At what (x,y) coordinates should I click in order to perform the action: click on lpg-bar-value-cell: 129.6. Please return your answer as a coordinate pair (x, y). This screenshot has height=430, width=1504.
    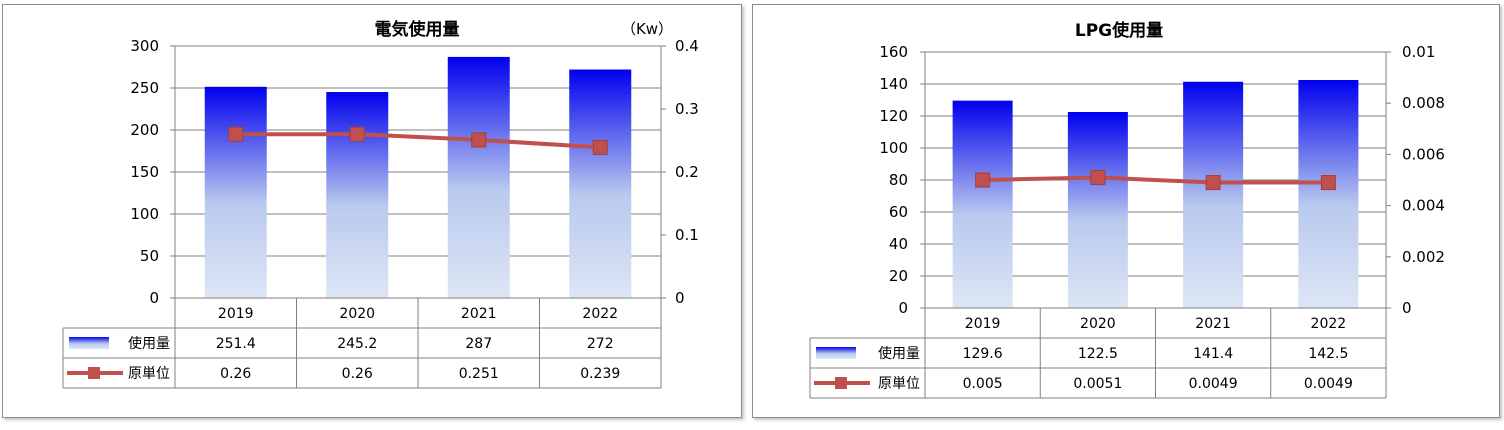
    Looking at the image, I should click on (983, 354).